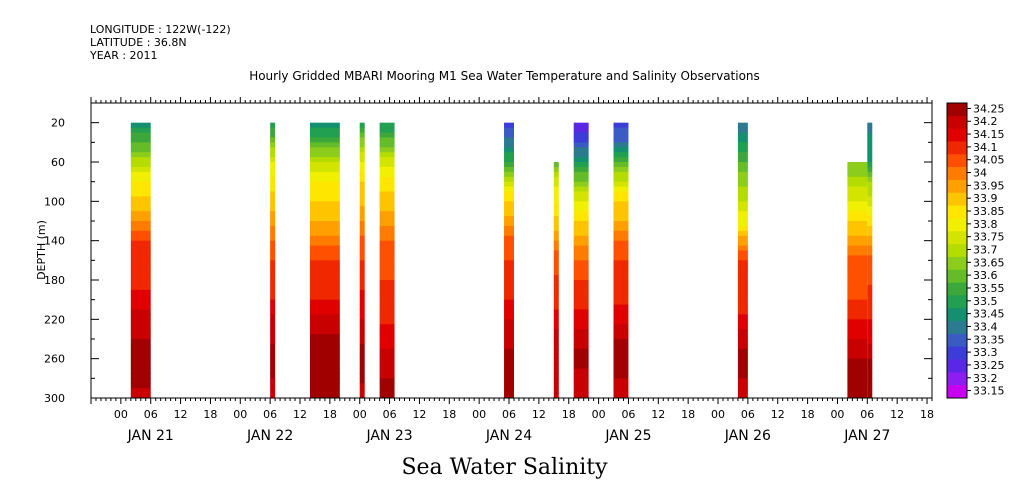 This screenshot has height=504, width=1009. I want to click on x-hour-label: 18, so click(330, 414).